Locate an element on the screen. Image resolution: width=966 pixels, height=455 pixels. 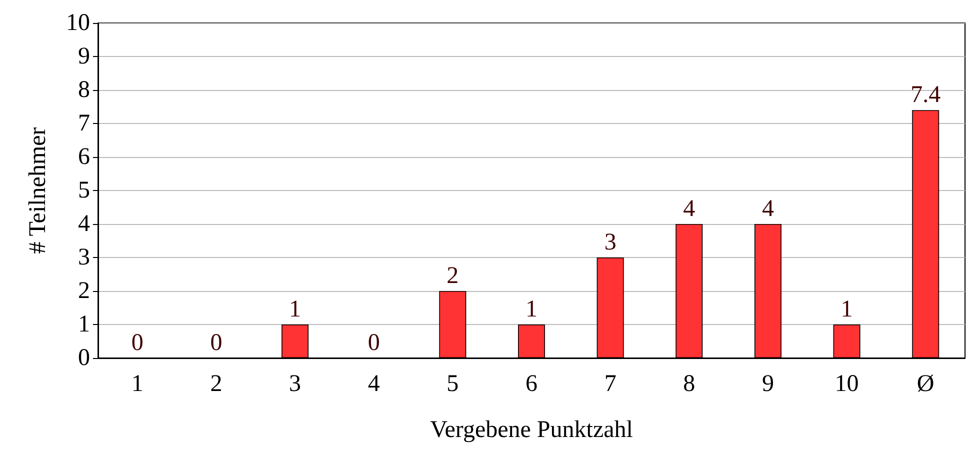
y-axis-title: # Teilnehmer is located at coordinates (38, 190).